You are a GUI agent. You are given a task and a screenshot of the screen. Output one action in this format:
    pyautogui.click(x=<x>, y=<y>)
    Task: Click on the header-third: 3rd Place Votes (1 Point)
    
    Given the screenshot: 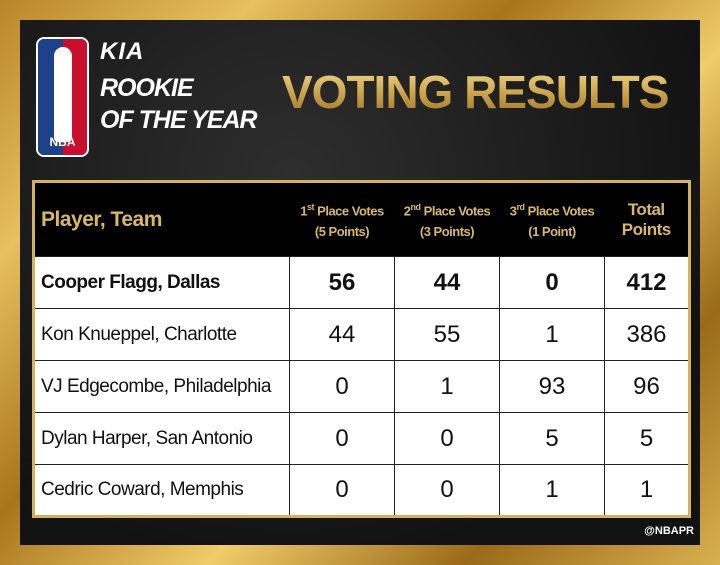 What is the action you would take?
    pyautogui.click(x=552, y=219)
    